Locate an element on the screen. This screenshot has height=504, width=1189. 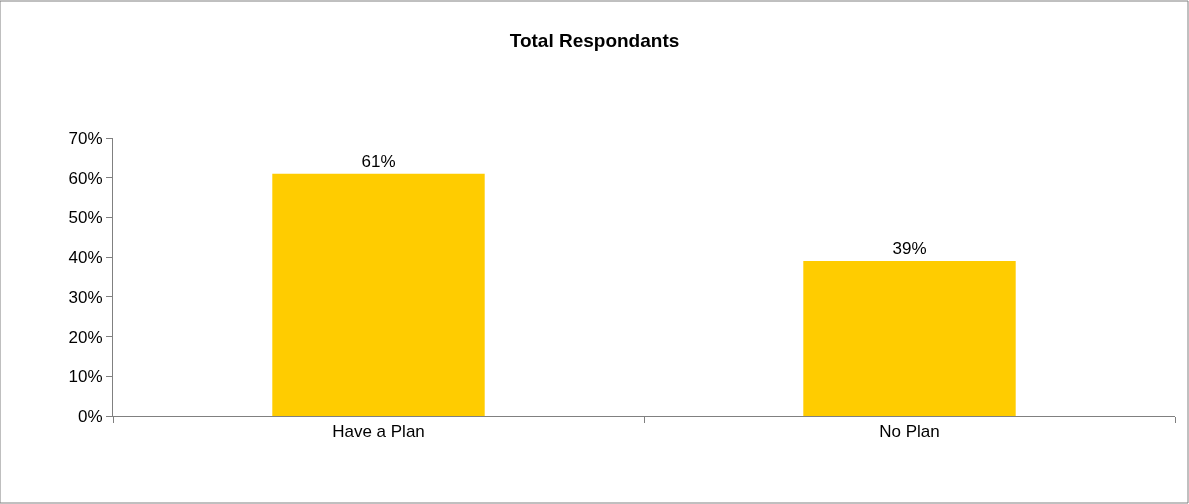
y-tick-label: 50% is located at coordinates (85, 218).